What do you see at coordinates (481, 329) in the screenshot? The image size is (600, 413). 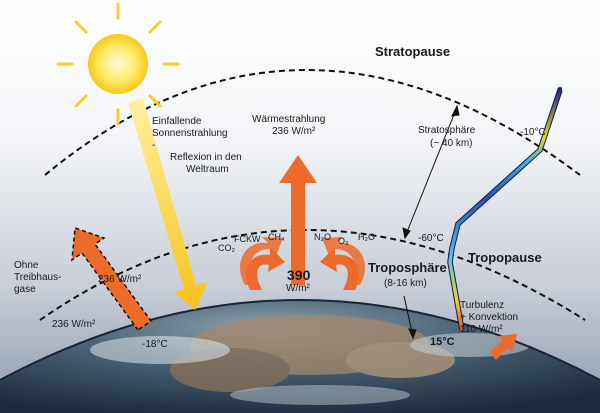 I see `convection-label-3: 110 W/m²` at bounding box center [481, 329].